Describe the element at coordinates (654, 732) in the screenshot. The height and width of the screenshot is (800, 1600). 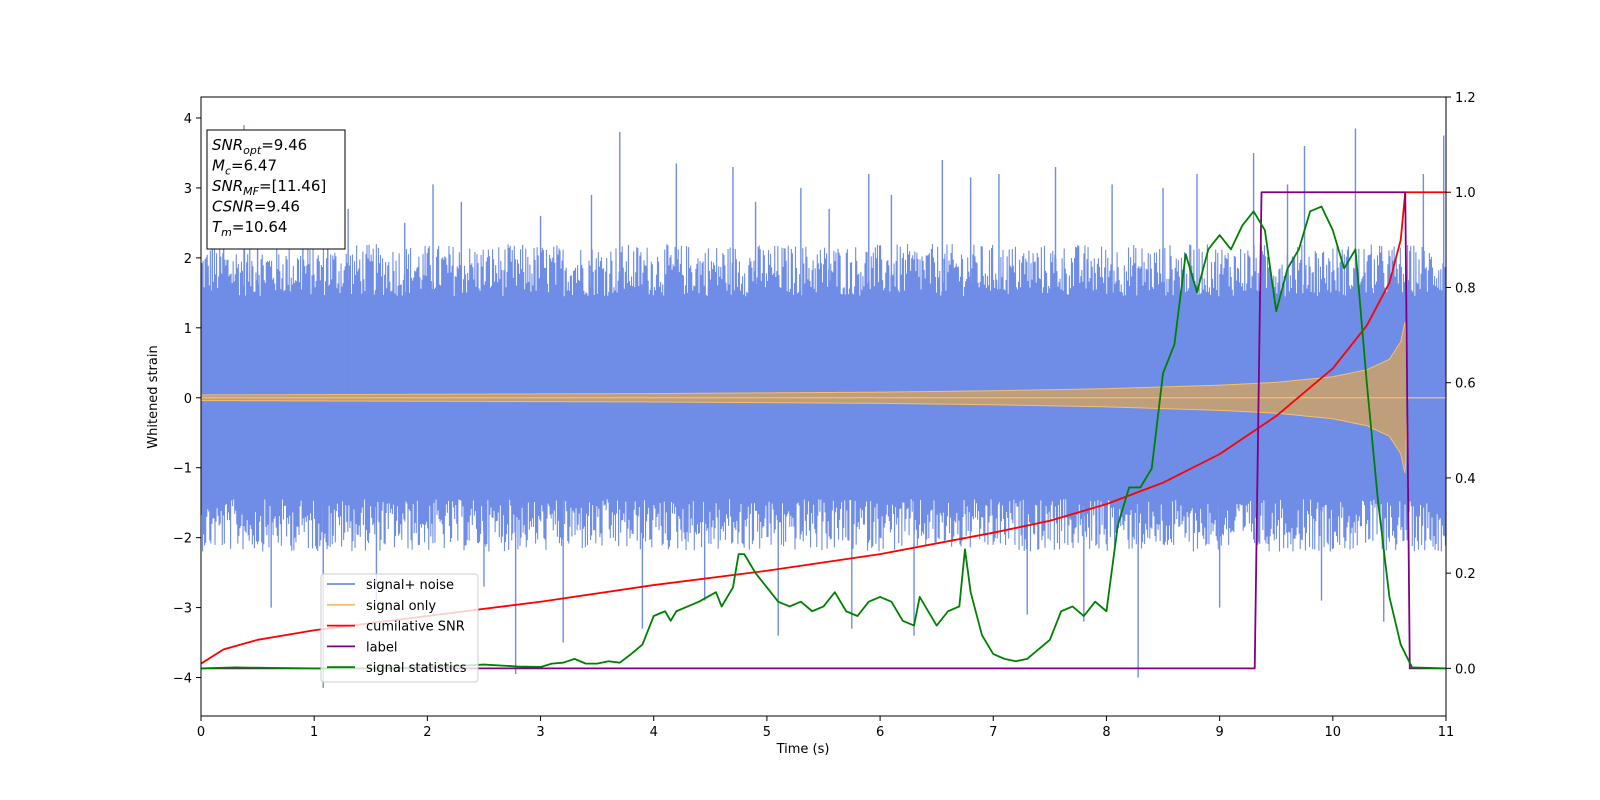
I see `x-tick-label: 4` at that location.